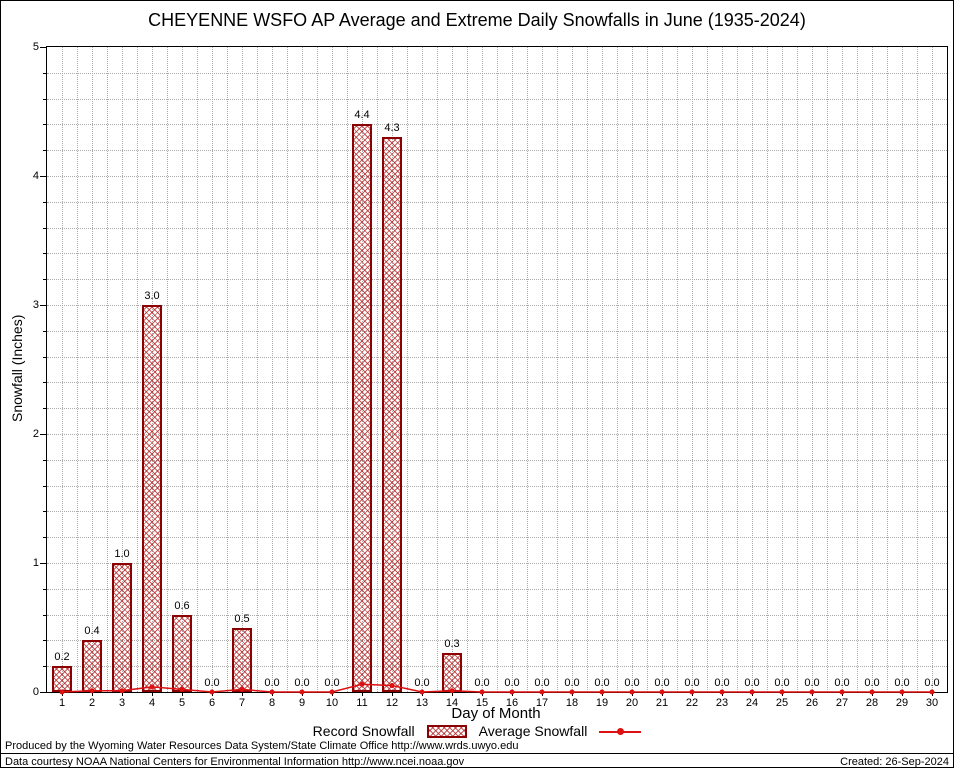  I want to click on x-tick-label: 7, so click(242, 703).